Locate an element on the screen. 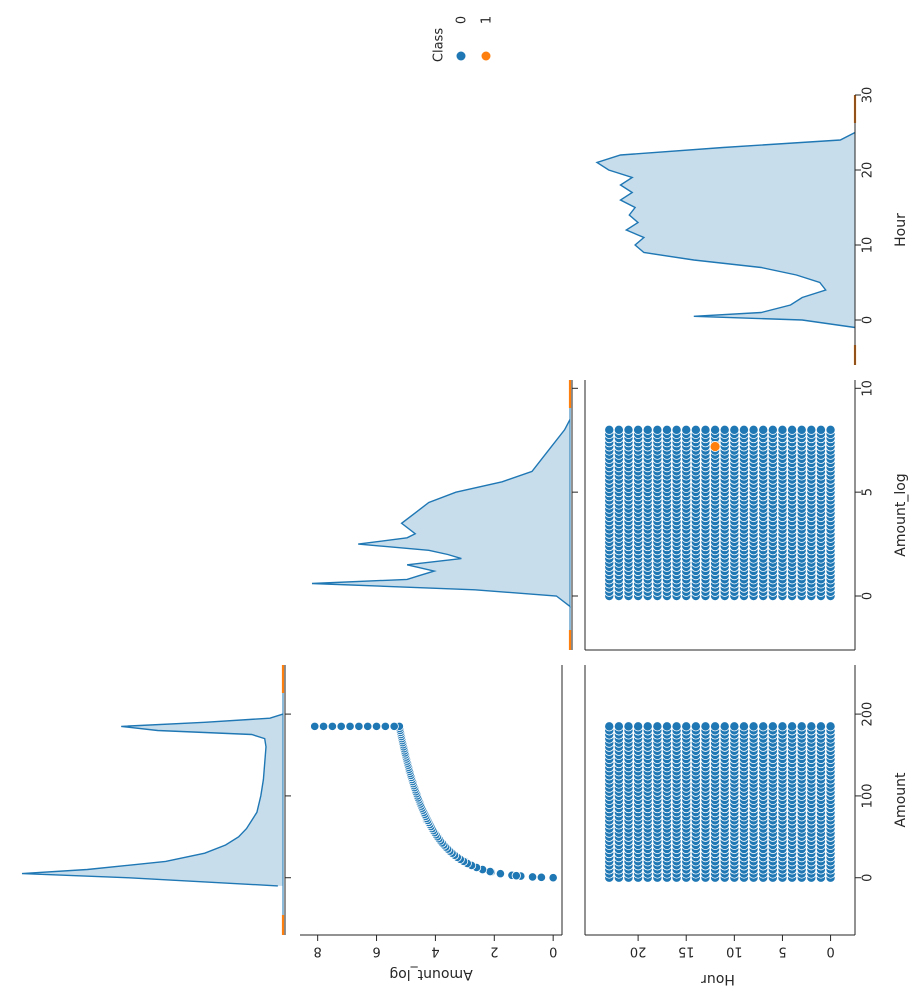  tick-label-amount-0: 0 is located at coordinates (868, 878).